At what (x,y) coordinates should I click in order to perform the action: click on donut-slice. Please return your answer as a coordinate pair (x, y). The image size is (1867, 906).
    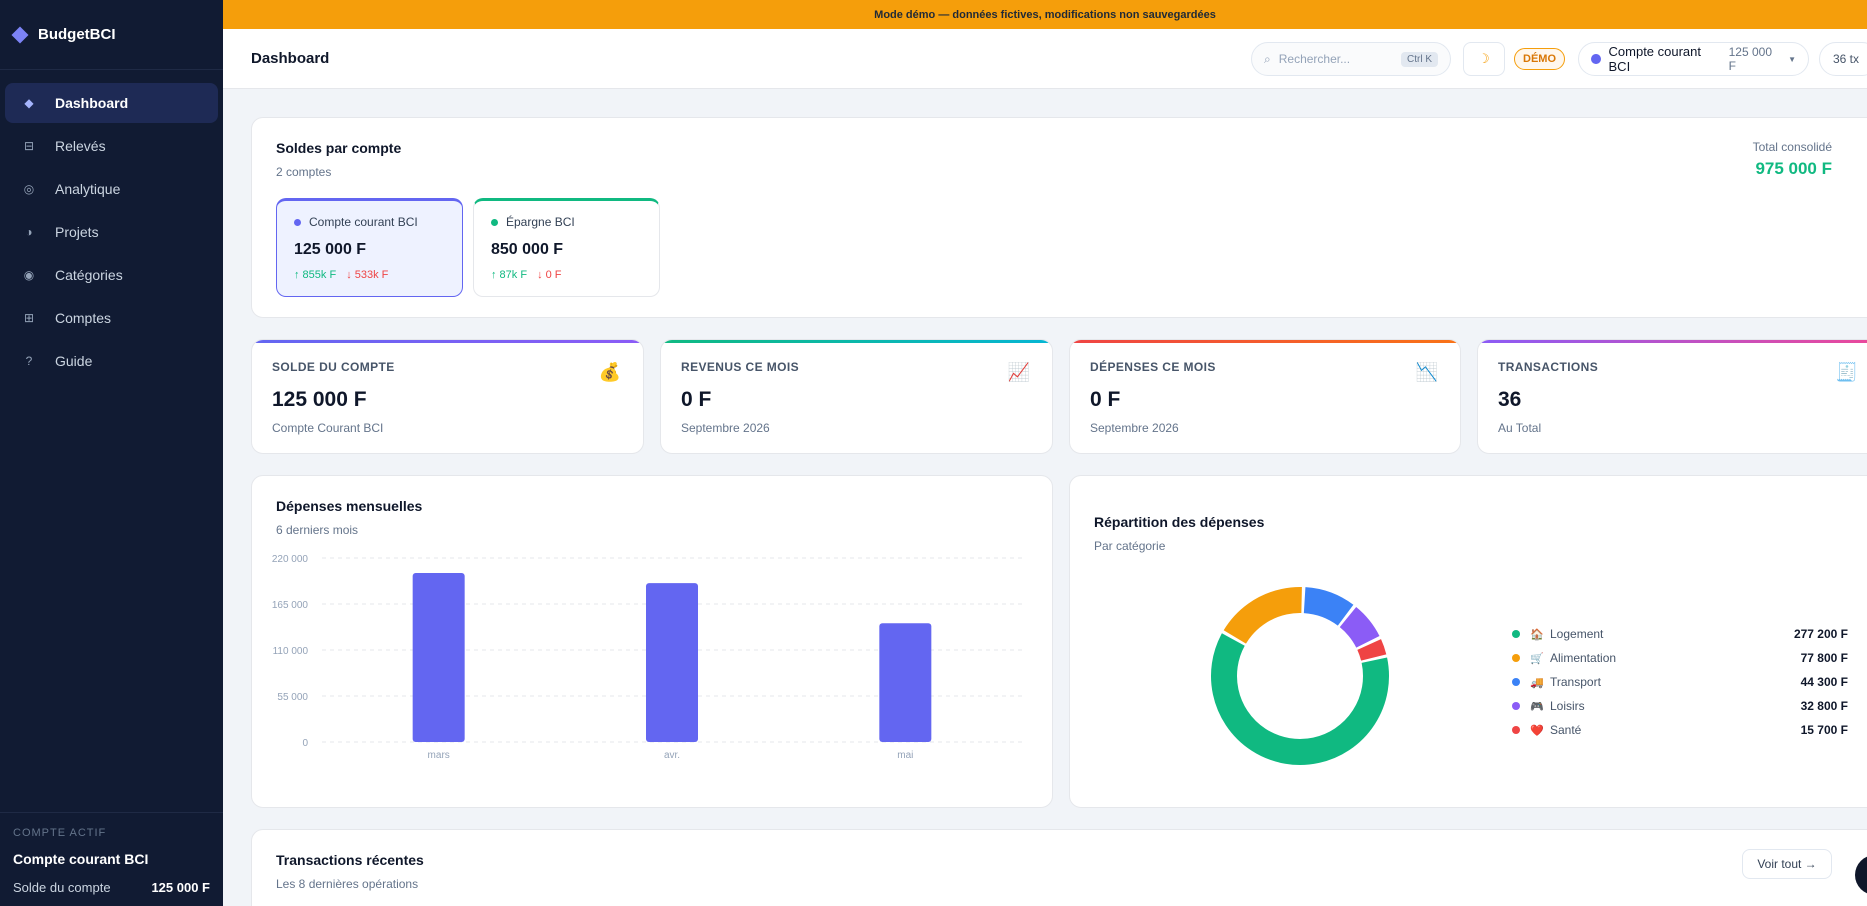
    Looking at the image, I should click on (1300, 676).